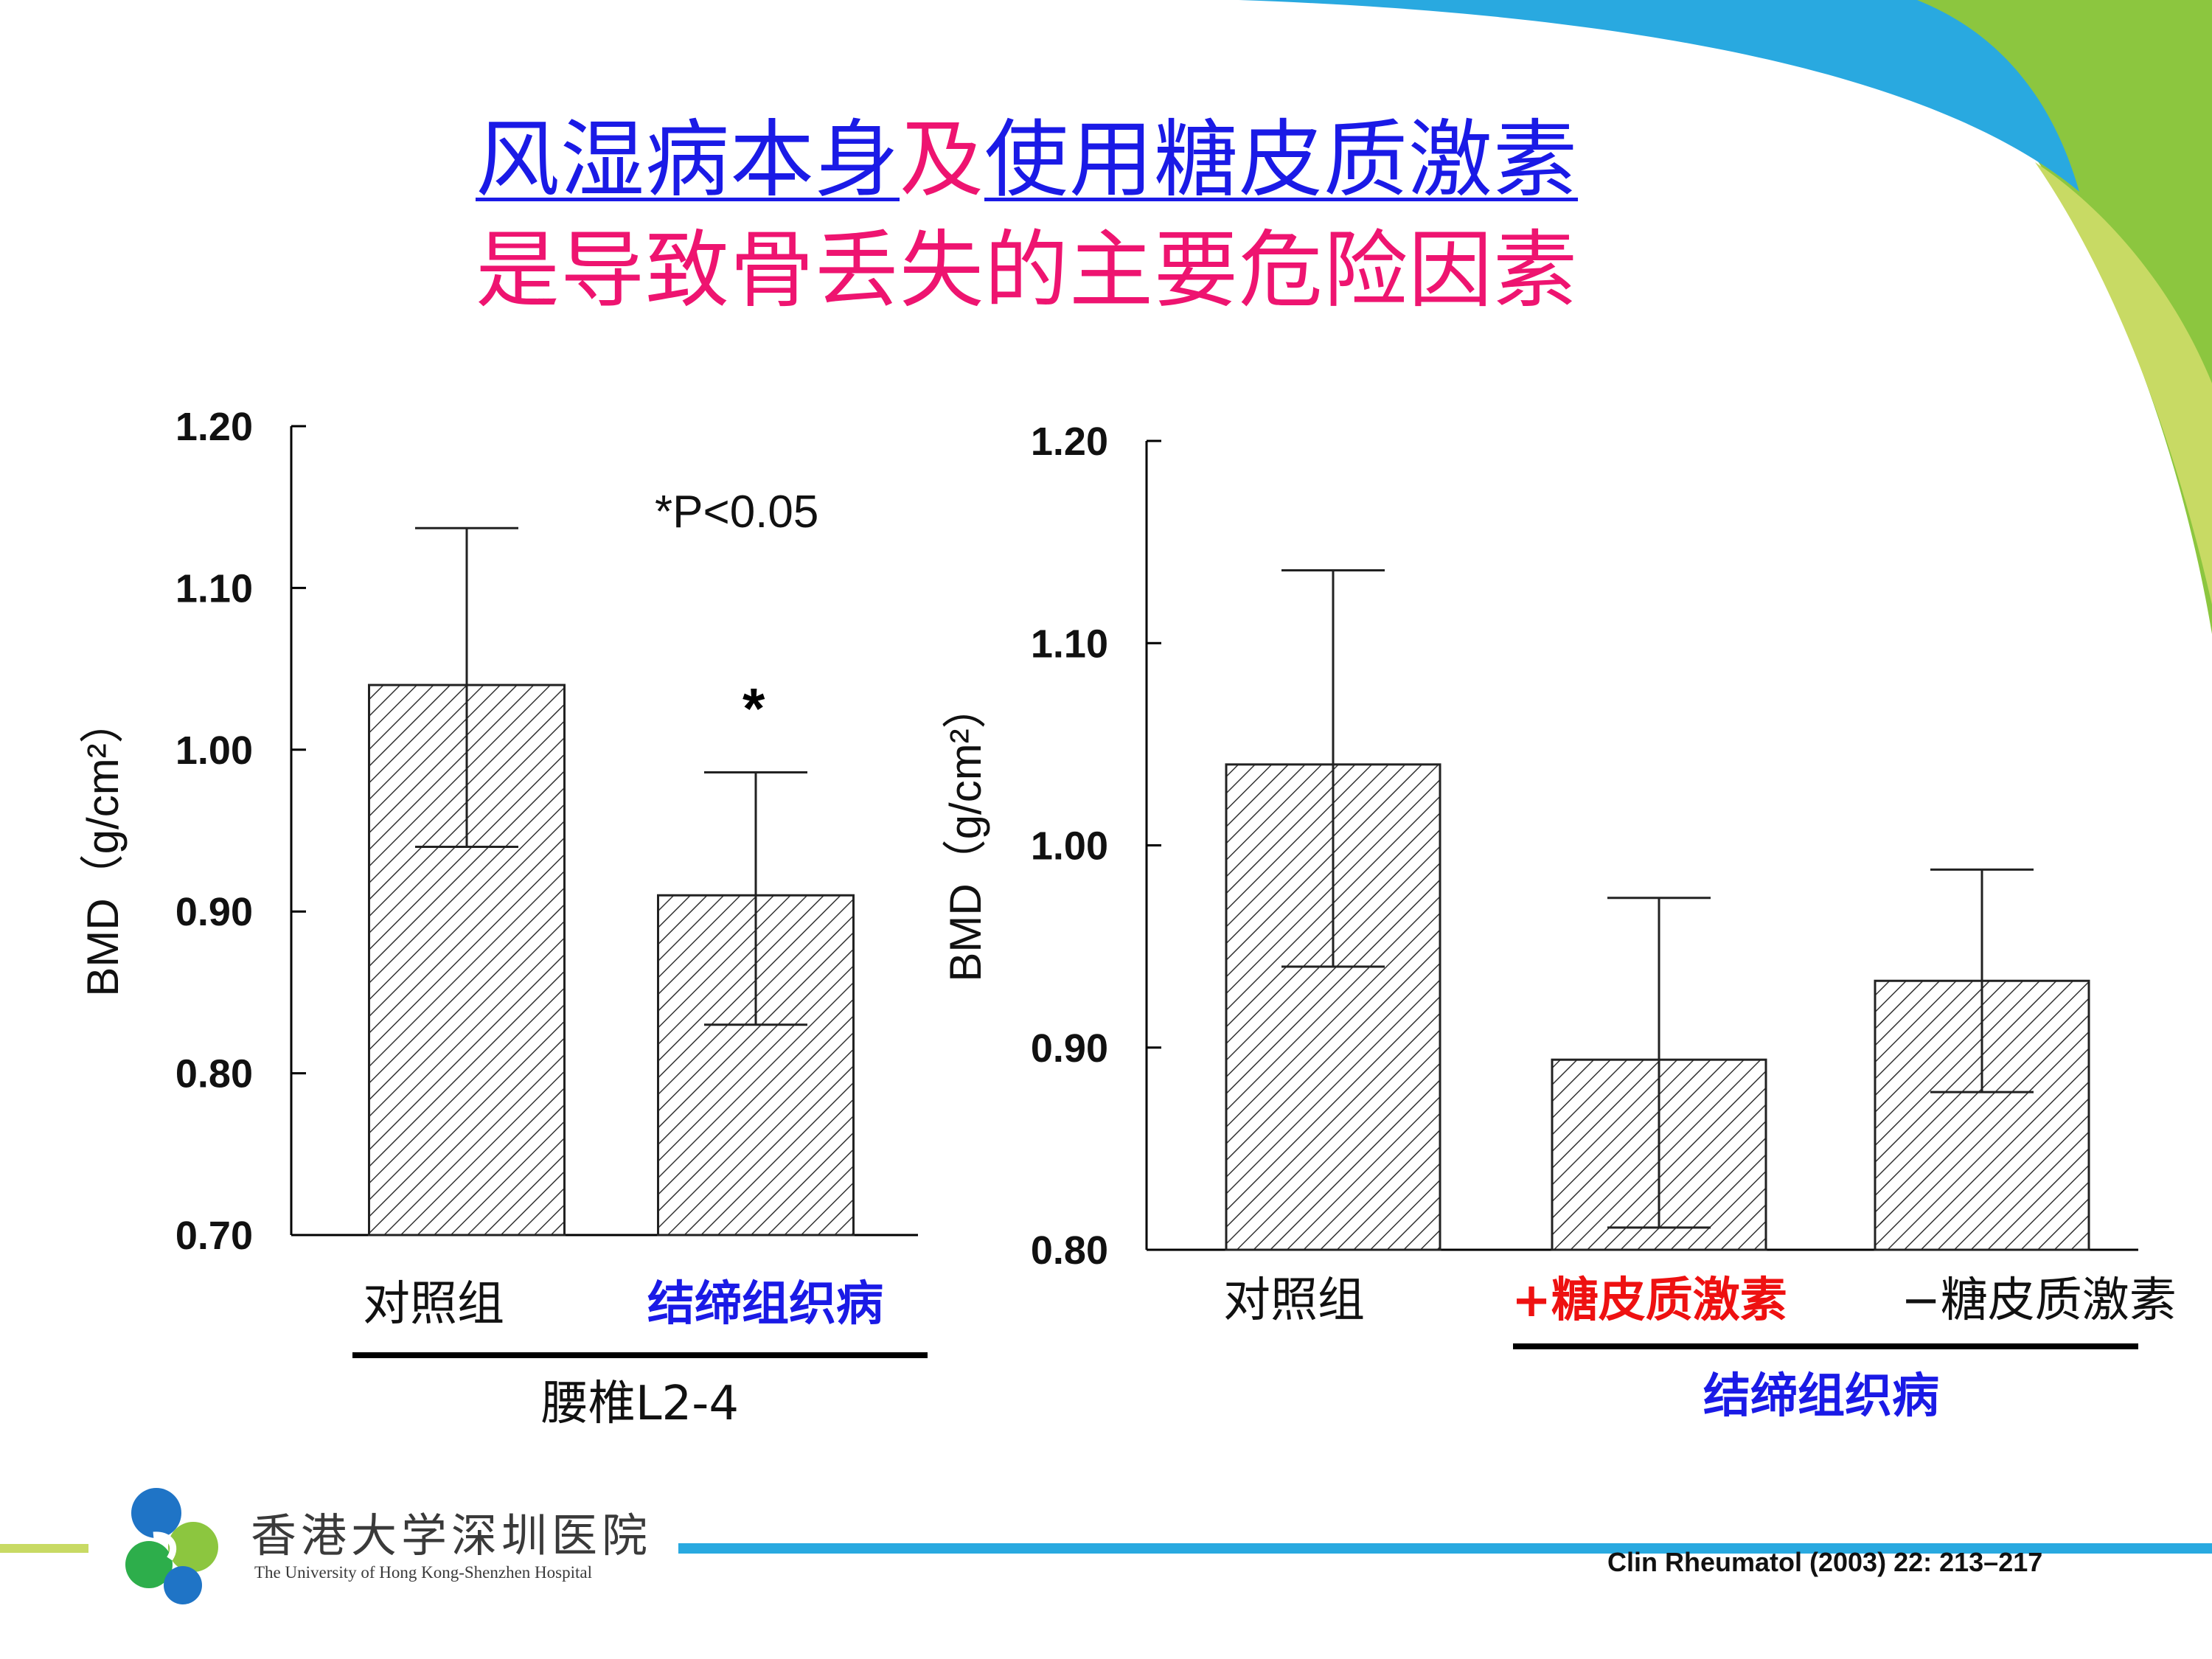 This screenshot has height=1659, width=2212. Describe the element at coordinates (640, 1404) in the screenshot. I see `left-group-label: 腰椎L2-4` at that location.